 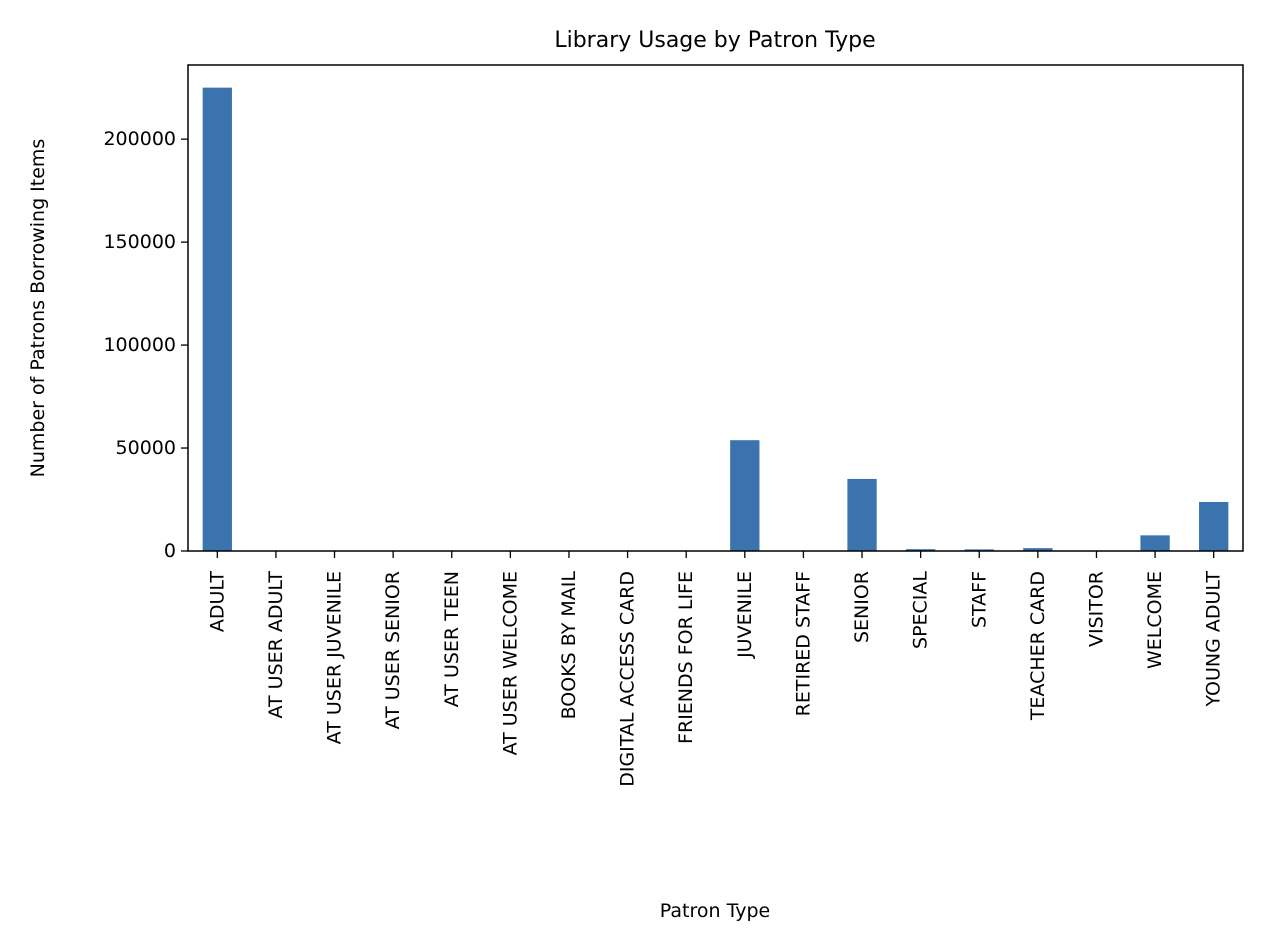 I want to click on x-axis-label: Patron Type, so click(x=715, y=911).